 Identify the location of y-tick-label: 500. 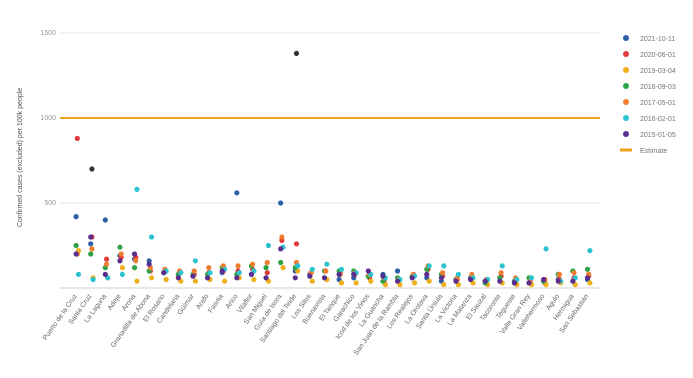
(50, 203).